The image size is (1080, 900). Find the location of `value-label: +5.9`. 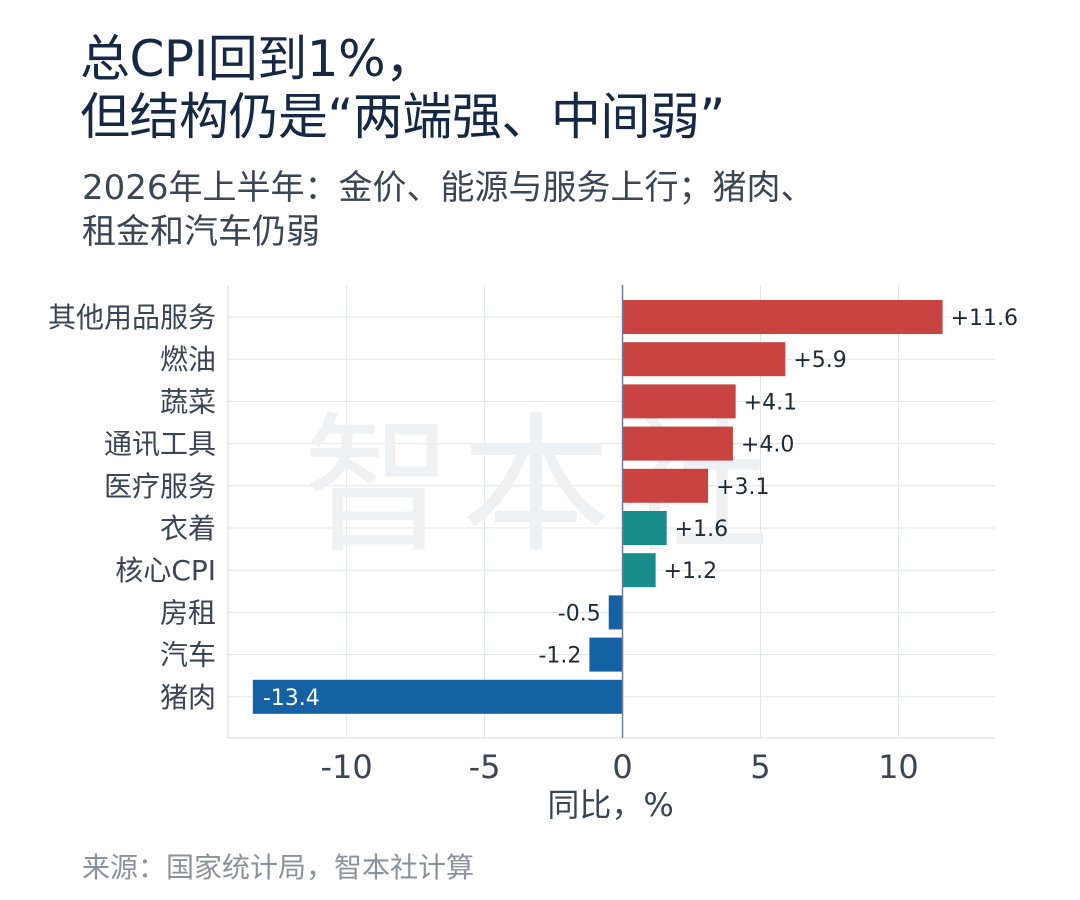

value-label: +5.9 is located at coordinates (819, 360).